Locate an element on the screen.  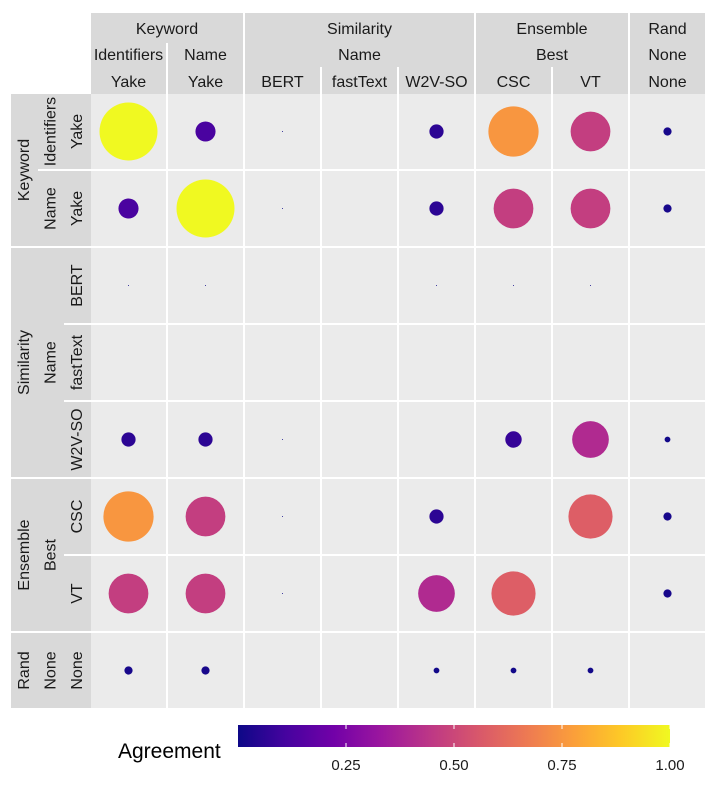
col-method-label: None is located at coordinates (667, 82).